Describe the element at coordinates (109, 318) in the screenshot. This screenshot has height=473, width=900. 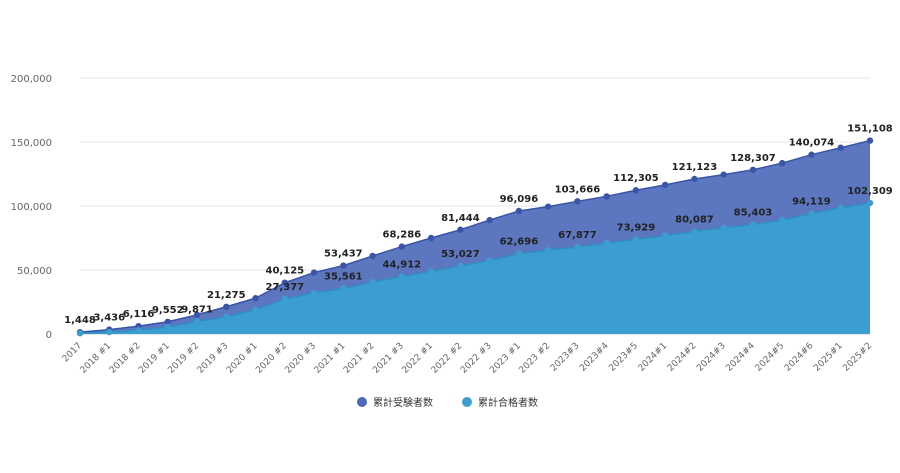
I see `data-label-series-0: 3,436` at that location.